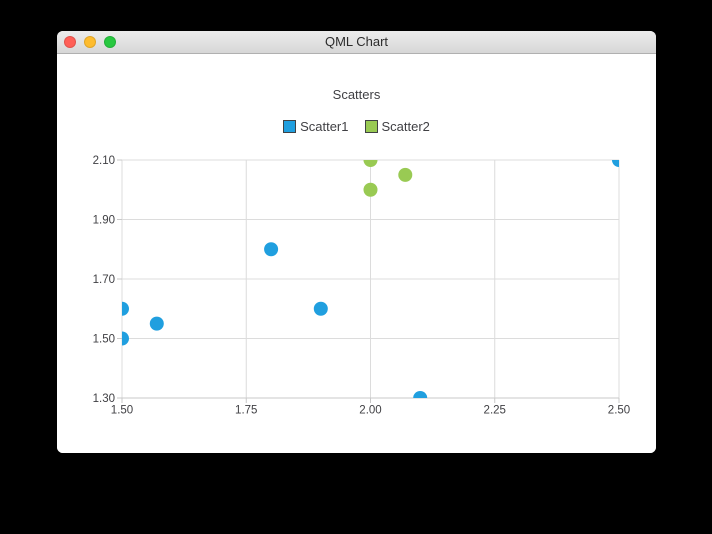 This screenshot has height=534, width=712. What do you see at coordinates (246, 411) in the screenshot?
I see `x-tick-label: 1.75` at bounding box center [246, 411].